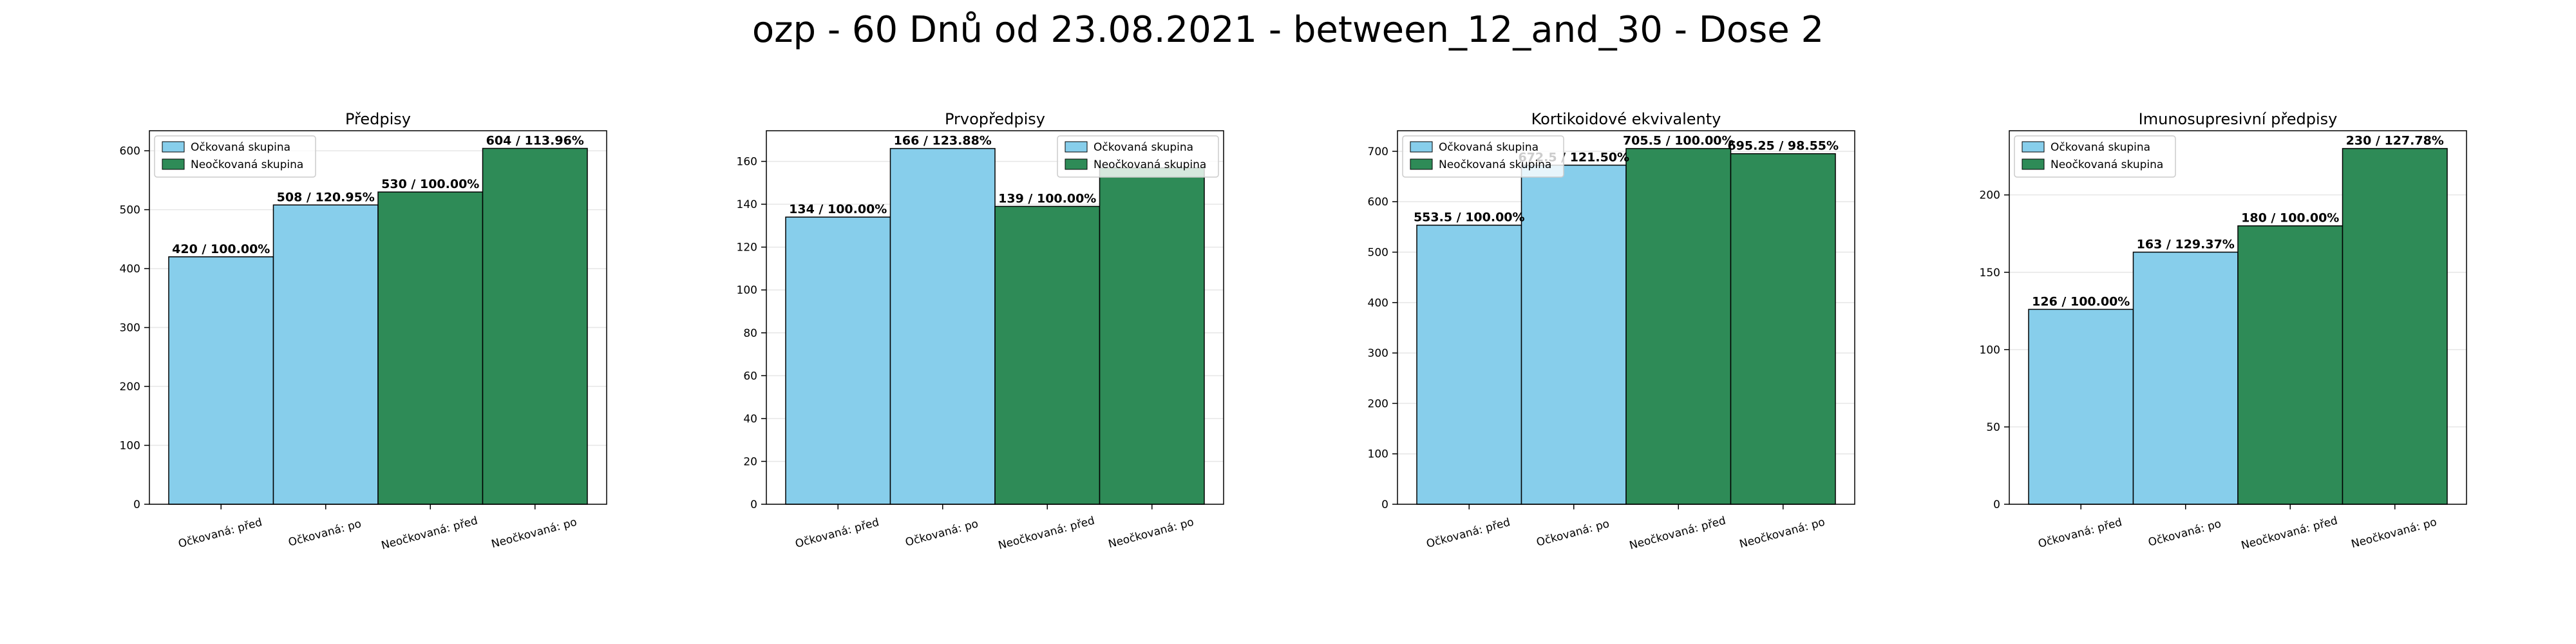 This screenshot has width=2576, height=644. What do you see at coordinates (2238, 119) in the screenshot?
I see `chart-title: Imunosupresivní předpisy` at bounding box center [2238, 119].